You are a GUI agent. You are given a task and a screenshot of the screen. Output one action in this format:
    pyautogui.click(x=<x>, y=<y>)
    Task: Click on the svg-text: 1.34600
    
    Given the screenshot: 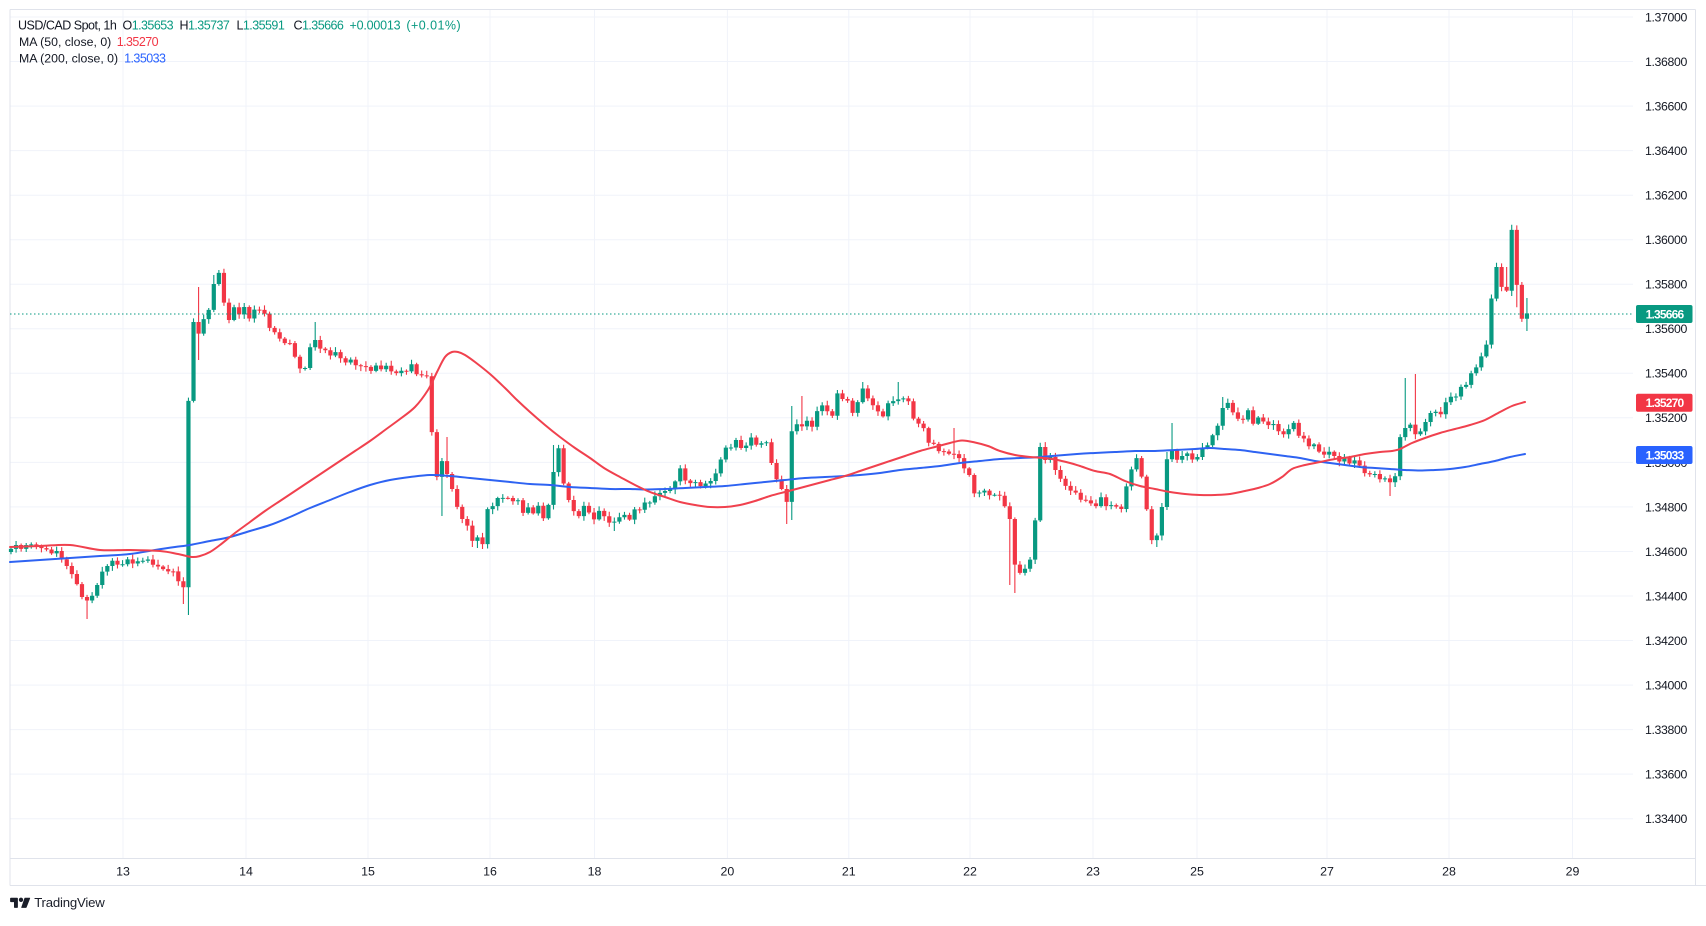 What is the action you would take?
    pyautogui.click(x=1666, y=552)
    